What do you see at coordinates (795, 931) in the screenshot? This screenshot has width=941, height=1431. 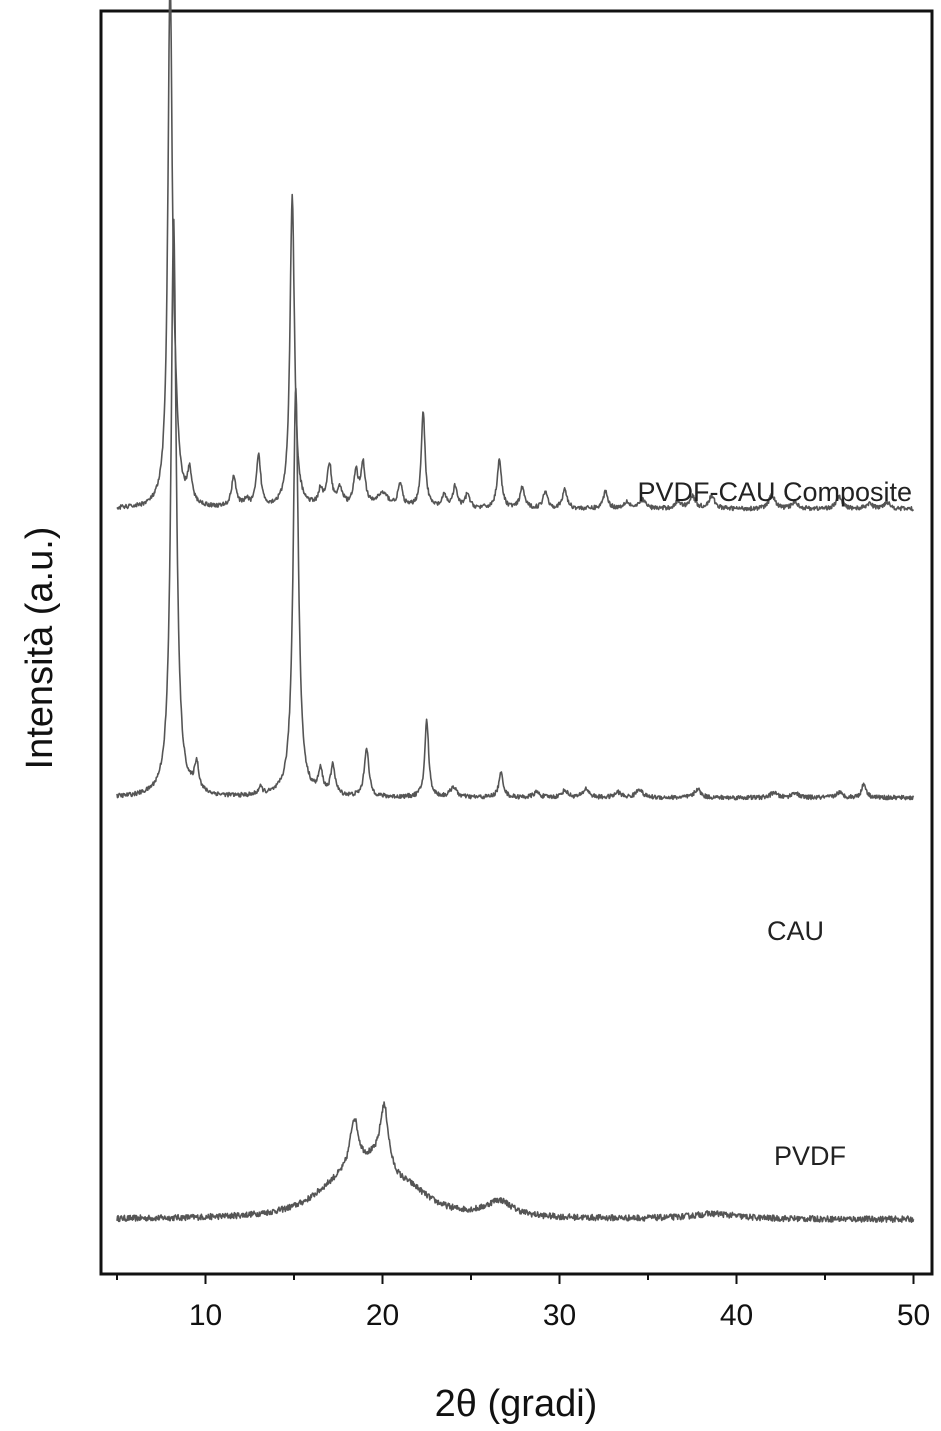 I see `series-label-cau: CAU` at bounding box center [795, 931].